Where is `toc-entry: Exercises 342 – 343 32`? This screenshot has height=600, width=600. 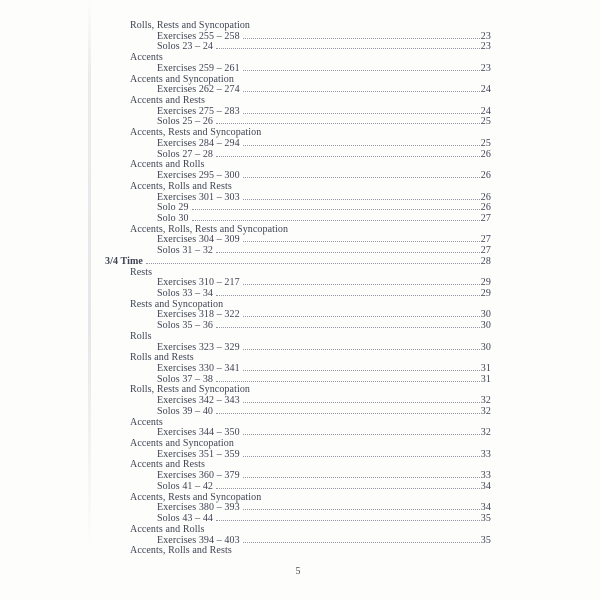
toc-entry: Exercises 342 – 343 32 is located at coordinates (298, 401).